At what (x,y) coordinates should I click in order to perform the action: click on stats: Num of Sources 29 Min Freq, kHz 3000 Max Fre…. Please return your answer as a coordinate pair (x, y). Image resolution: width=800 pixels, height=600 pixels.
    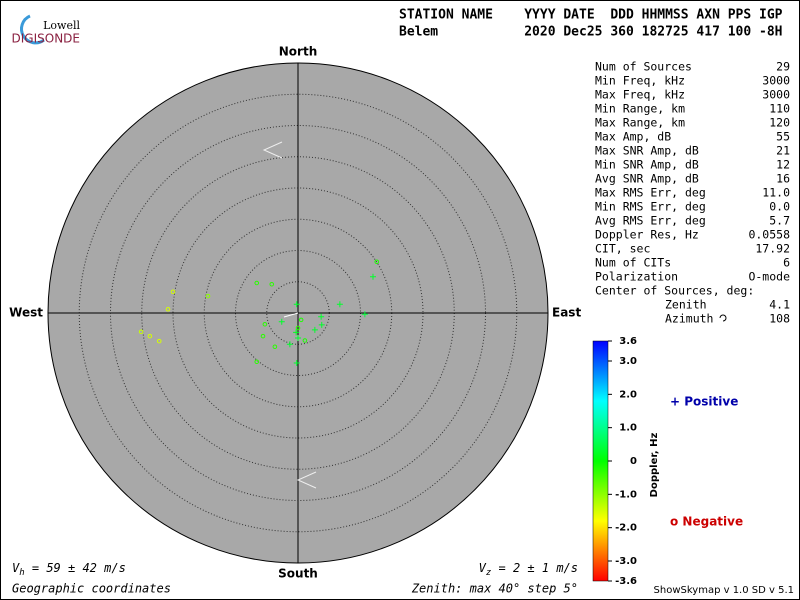
    Looking at the image, I should click on (692, 193).